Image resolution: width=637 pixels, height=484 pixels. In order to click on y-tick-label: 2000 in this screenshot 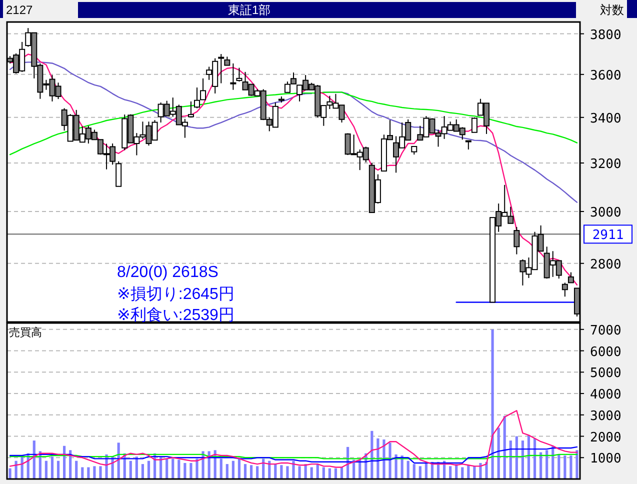, I will do `click(606, 438)`.